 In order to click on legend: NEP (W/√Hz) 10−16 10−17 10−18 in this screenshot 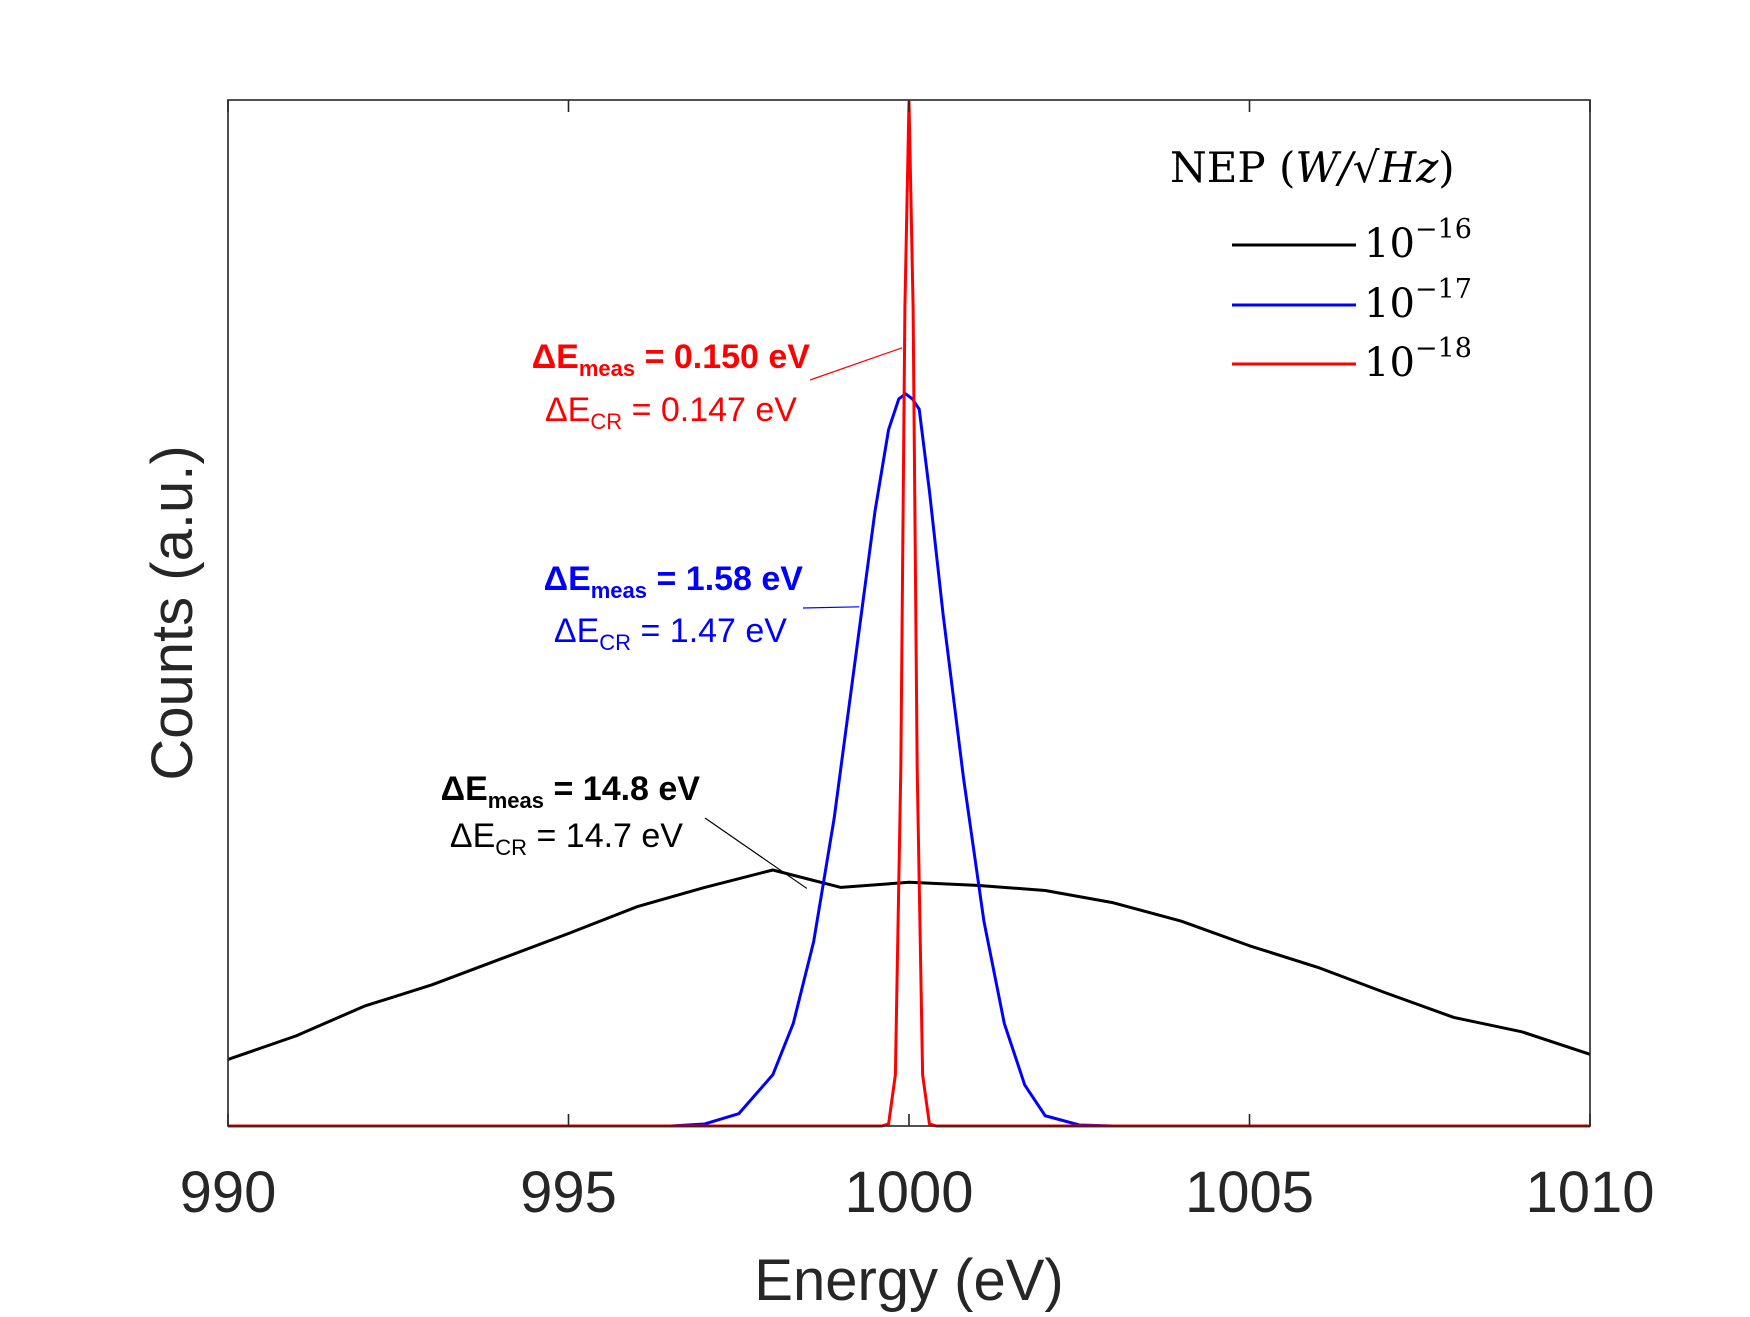, I will do `click(1321, 264)`.